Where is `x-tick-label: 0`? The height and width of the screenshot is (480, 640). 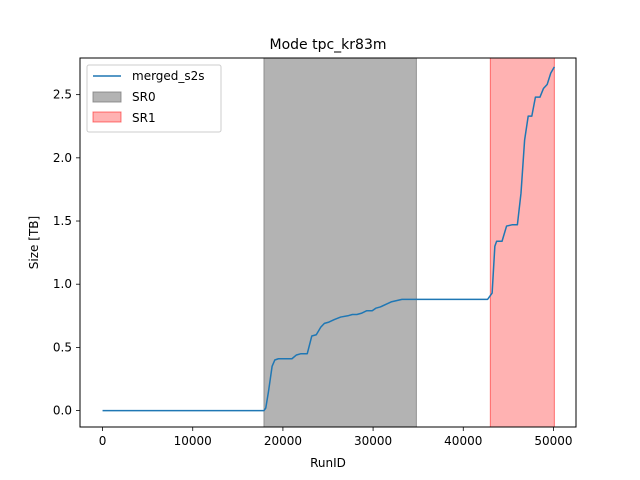
x-tick-label: 0 is located at coordinates (103, 441).